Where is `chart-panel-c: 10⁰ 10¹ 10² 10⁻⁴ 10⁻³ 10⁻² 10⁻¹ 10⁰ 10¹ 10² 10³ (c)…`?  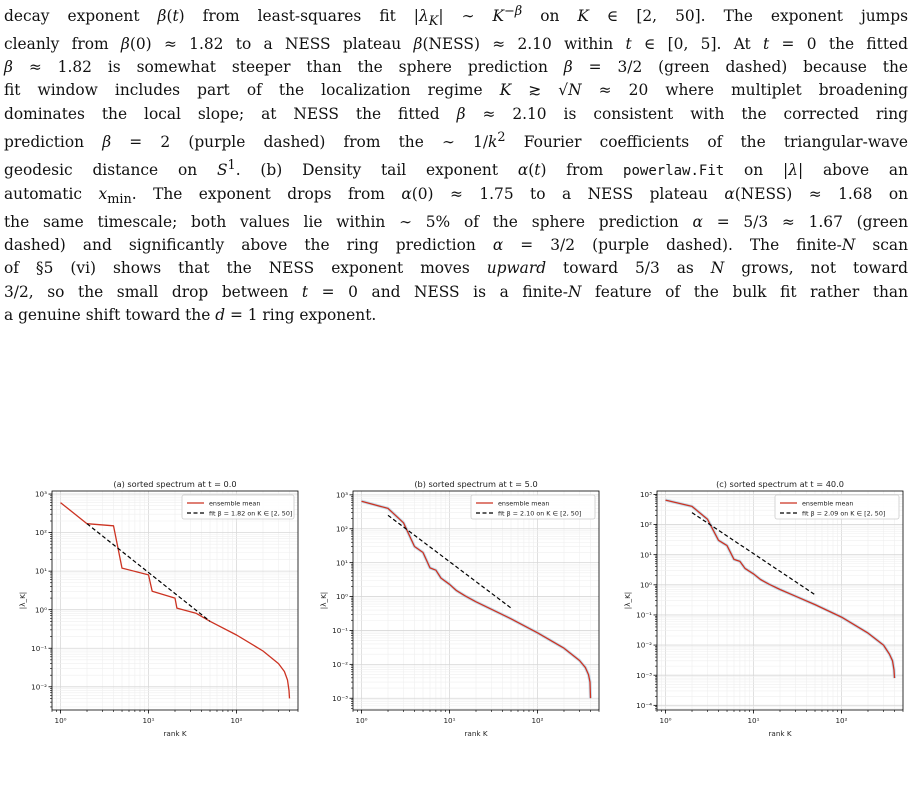 chart-panel-c: 10⁰ 10¹ 10² 10⁻⁴ 10⁻³ 10⁻² 10⁻¹ 10⁰ 10¹ 10² 10³ (c)… is located at coordinates (763, 608).